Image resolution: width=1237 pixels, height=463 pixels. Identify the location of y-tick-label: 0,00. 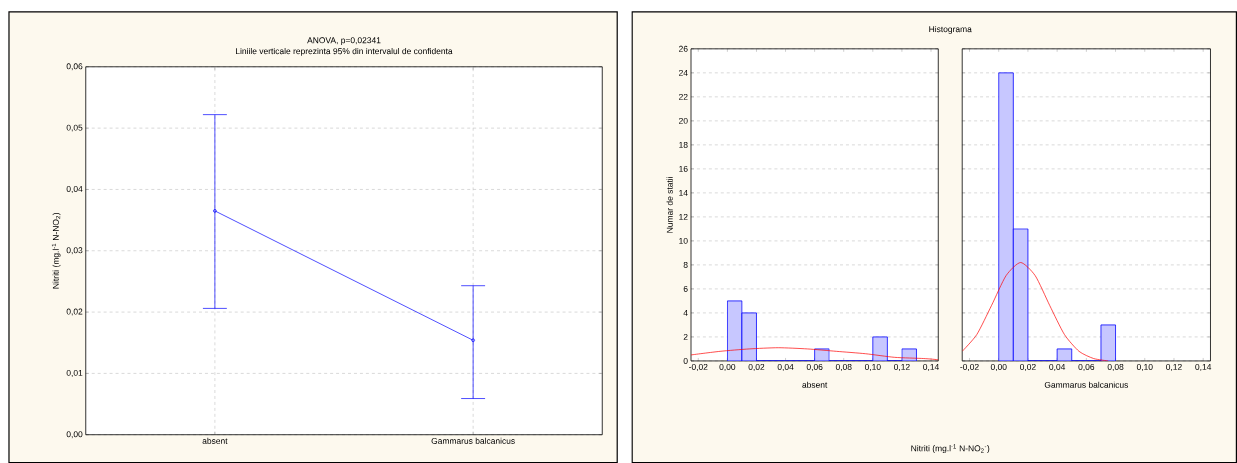
(74, 435).